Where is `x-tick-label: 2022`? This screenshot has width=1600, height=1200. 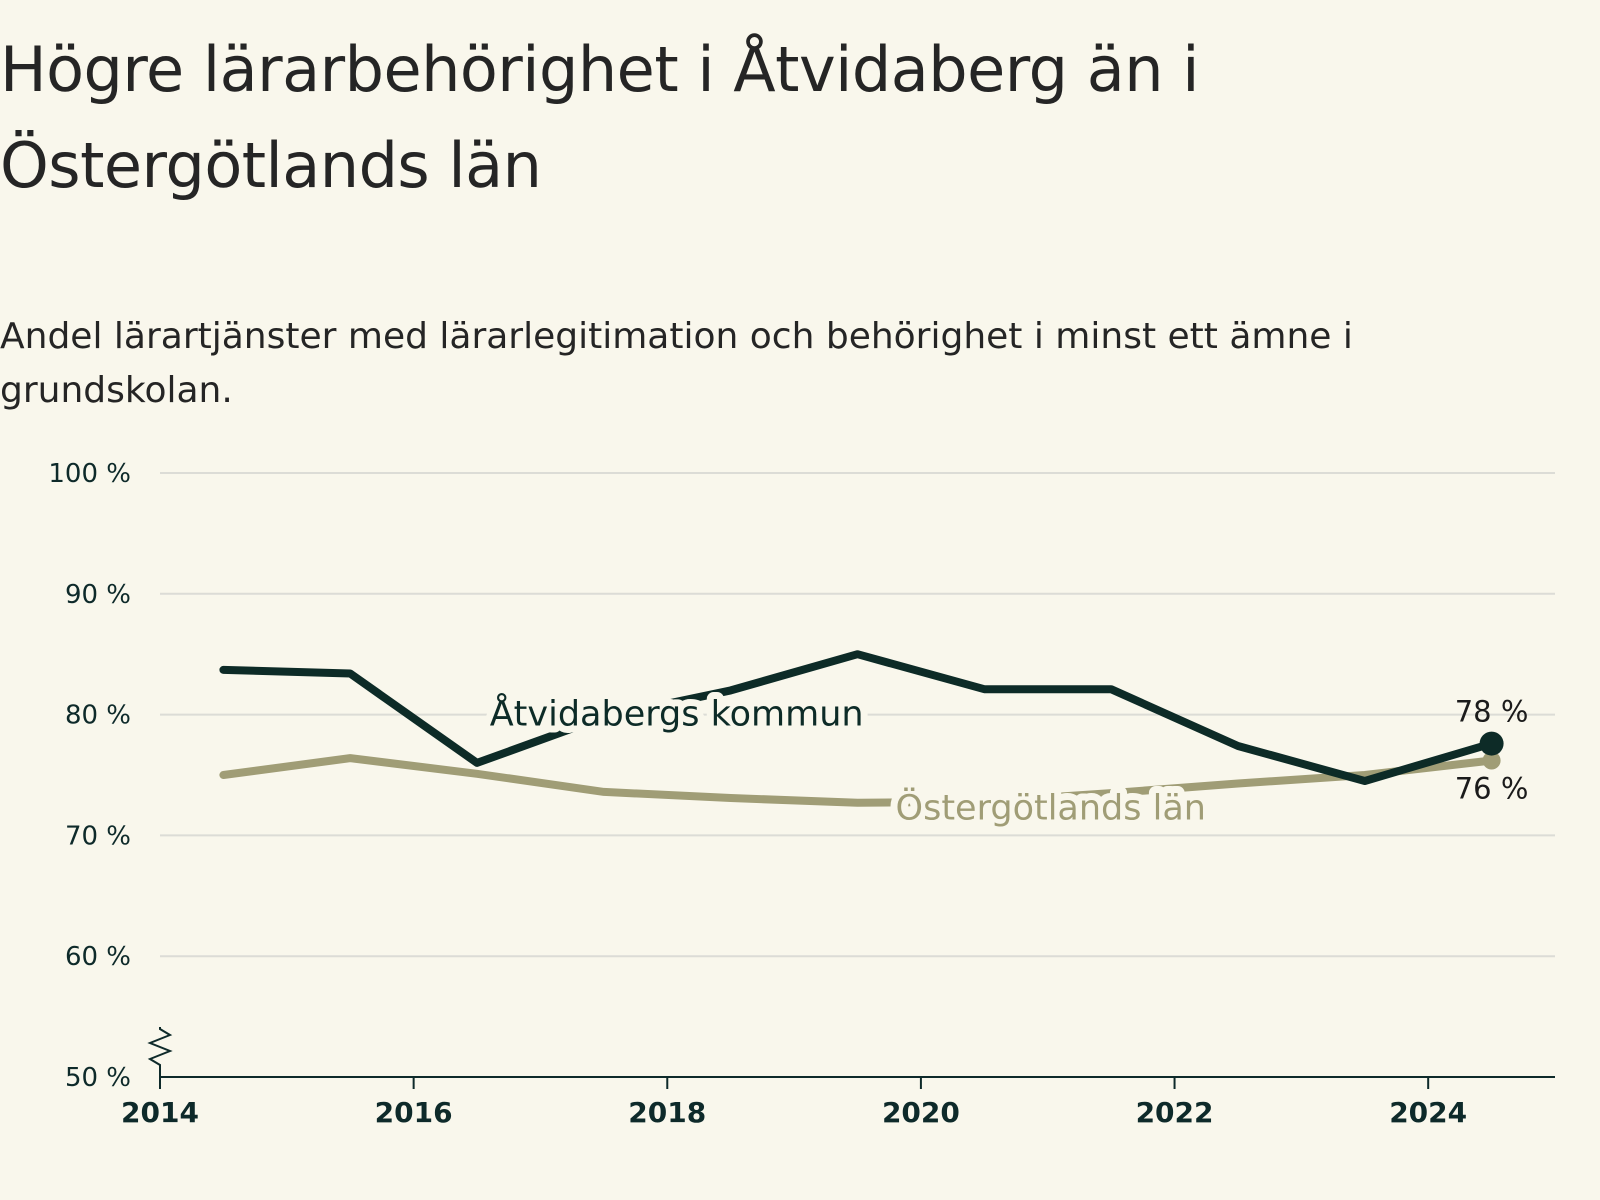 x-tick-label: 2022 is located at coordinates (1175, 1112).